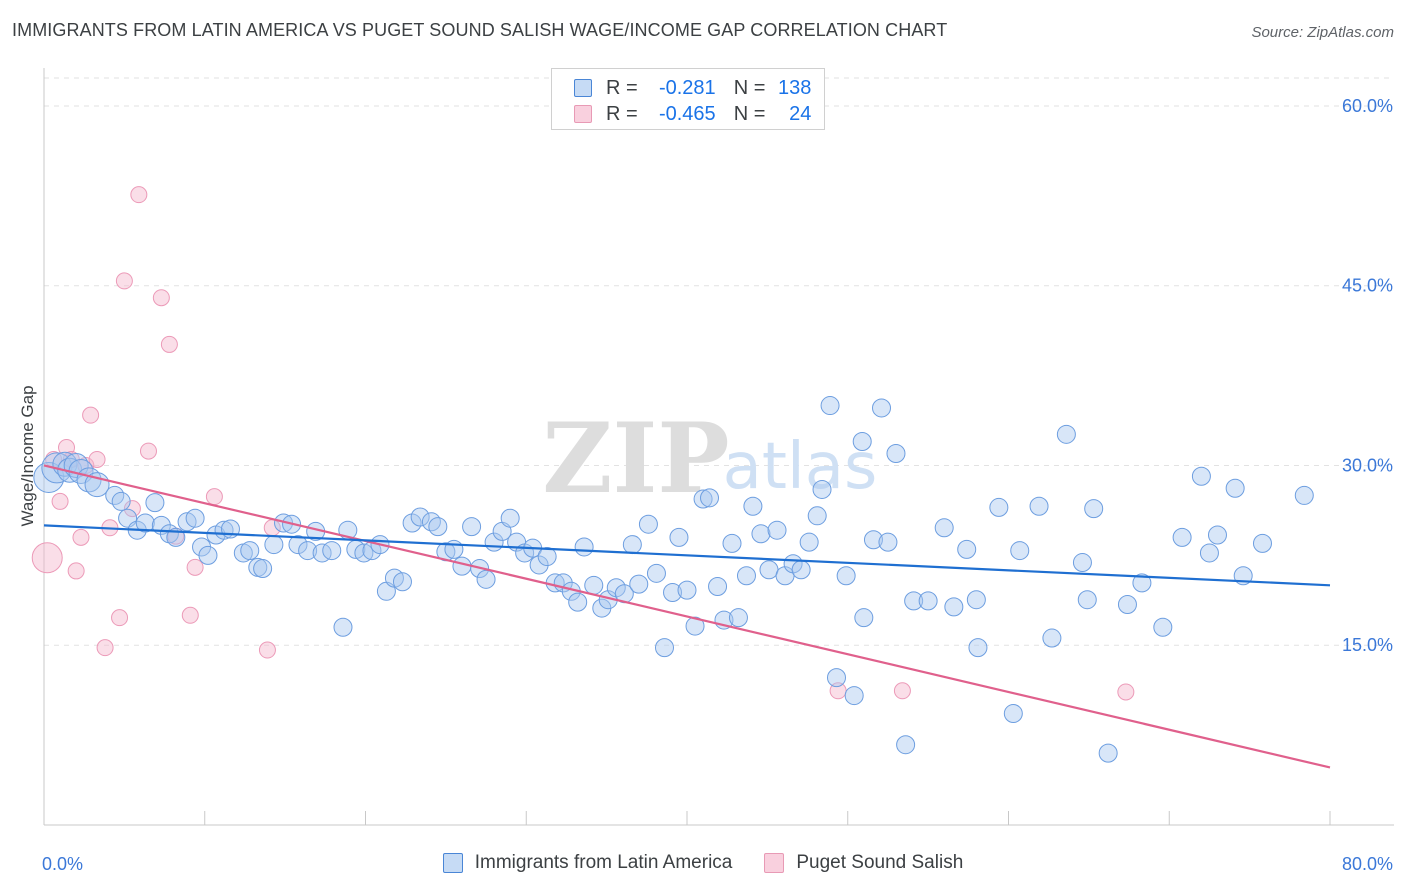 The width and height of the screenshot is (1406, 892). I want to click on series-swatch-blue, so click(452, 863).